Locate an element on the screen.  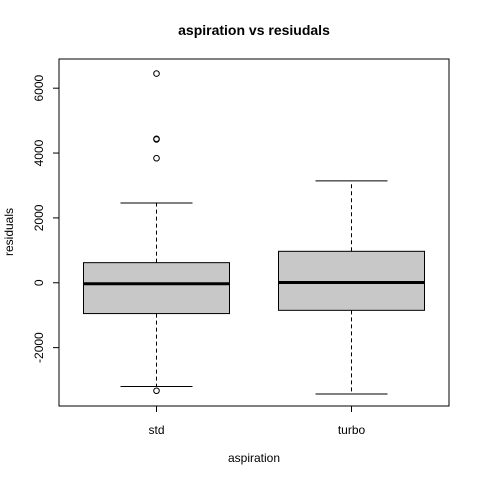
x-tick-label: turbo is located at coordinates (352, 430).